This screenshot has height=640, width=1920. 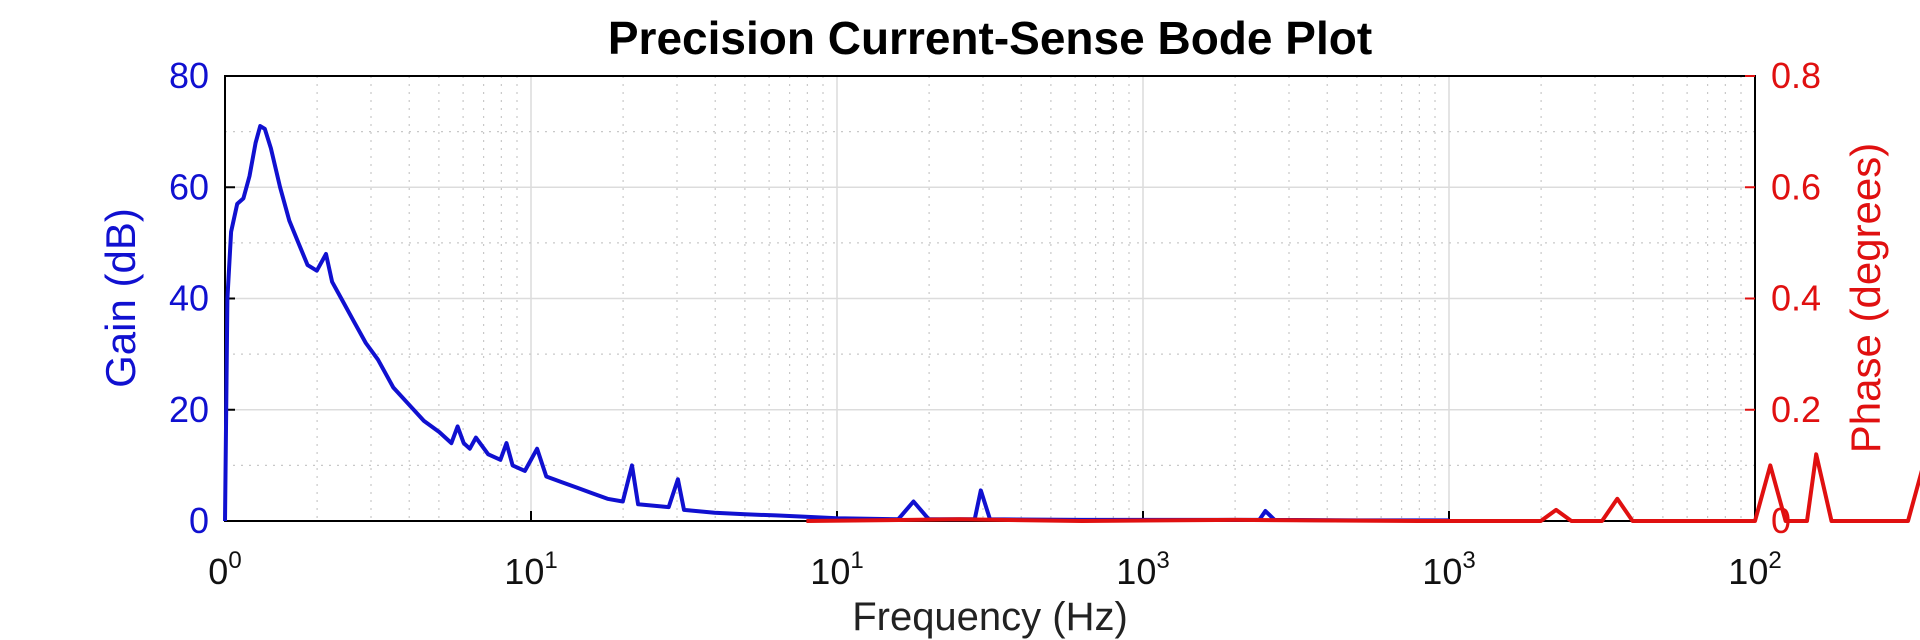 I want to click on y-left-tick-label: 80, so click(x=189, y=75).